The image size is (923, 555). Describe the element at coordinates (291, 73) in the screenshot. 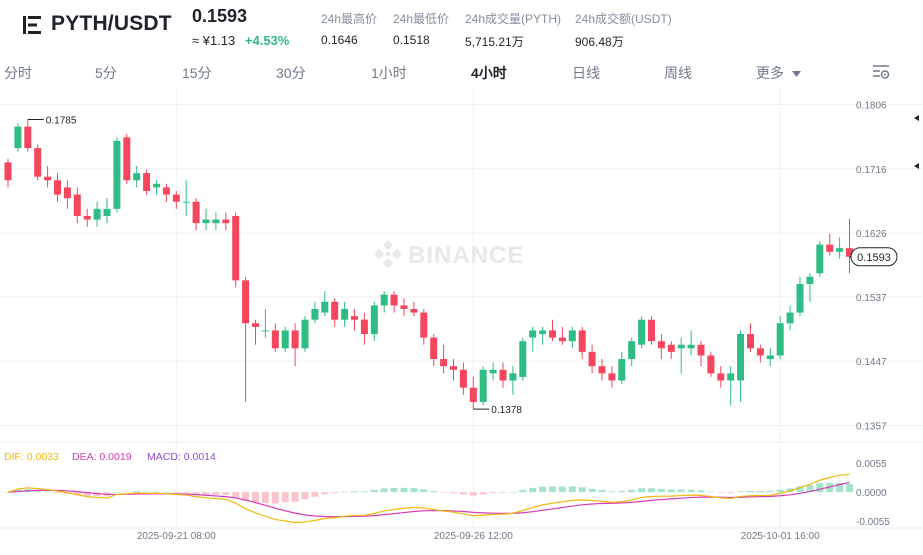

I see `tab-30m: 30分` at that location.